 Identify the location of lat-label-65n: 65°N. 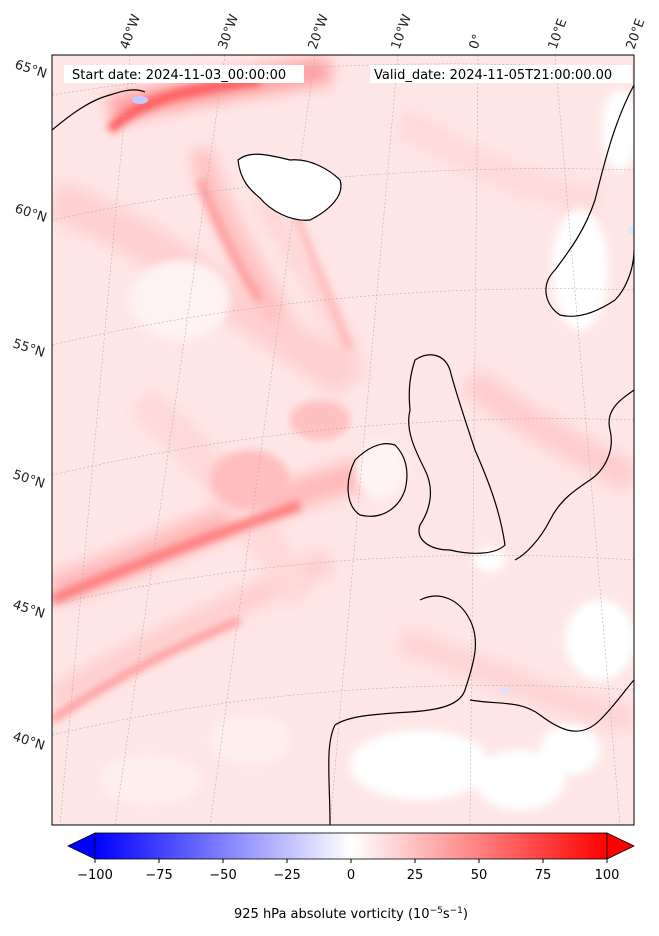
(31, 70).